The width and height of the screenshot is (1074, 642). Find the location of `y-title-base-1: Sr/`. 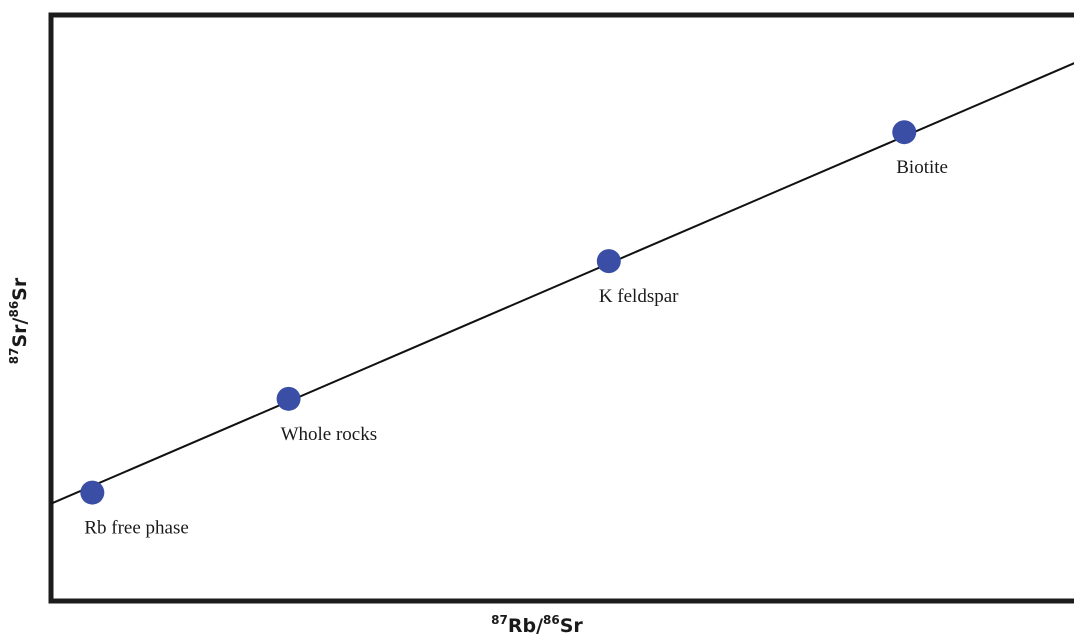

y-title-base-1: Sr/ is located at coordinates (20, 332).